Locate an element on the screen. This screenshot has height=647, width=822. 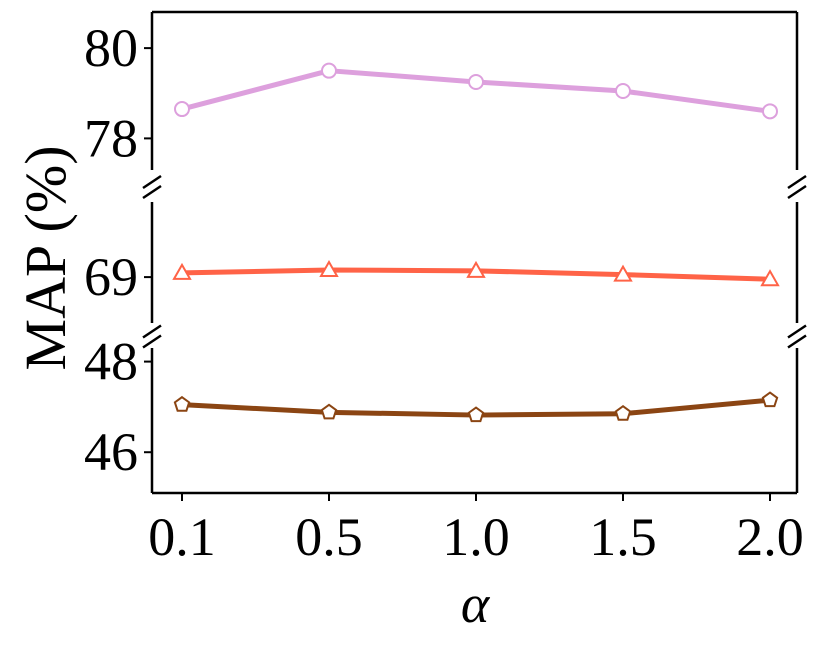
x-axis-title: α is located at coordinates (476, 604).